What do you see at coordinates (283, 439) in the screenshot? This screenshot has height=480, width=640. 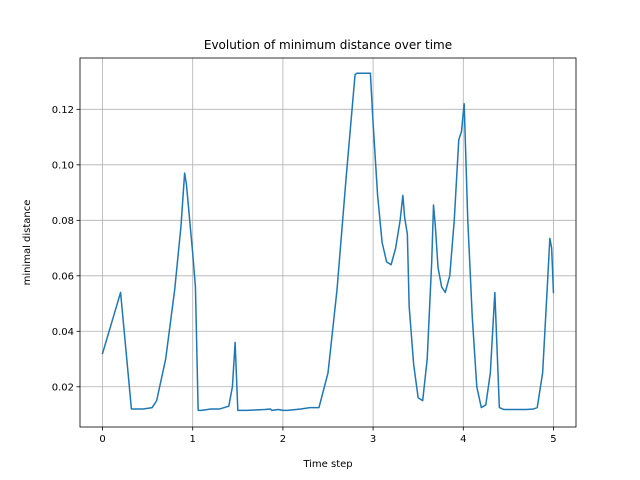 I see `x-tick-label: 2` at bounding box center [283, 439].